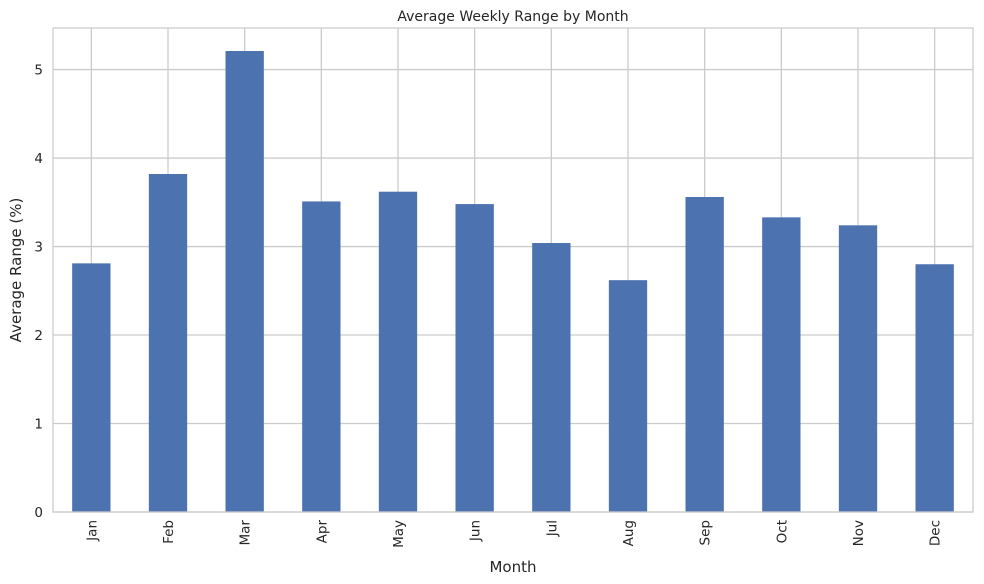 This screenshot has width=984, height=584. Describe the element at coordinates (706, 532) in the screenshot. I see `x-tick-label: Sep` at that location.